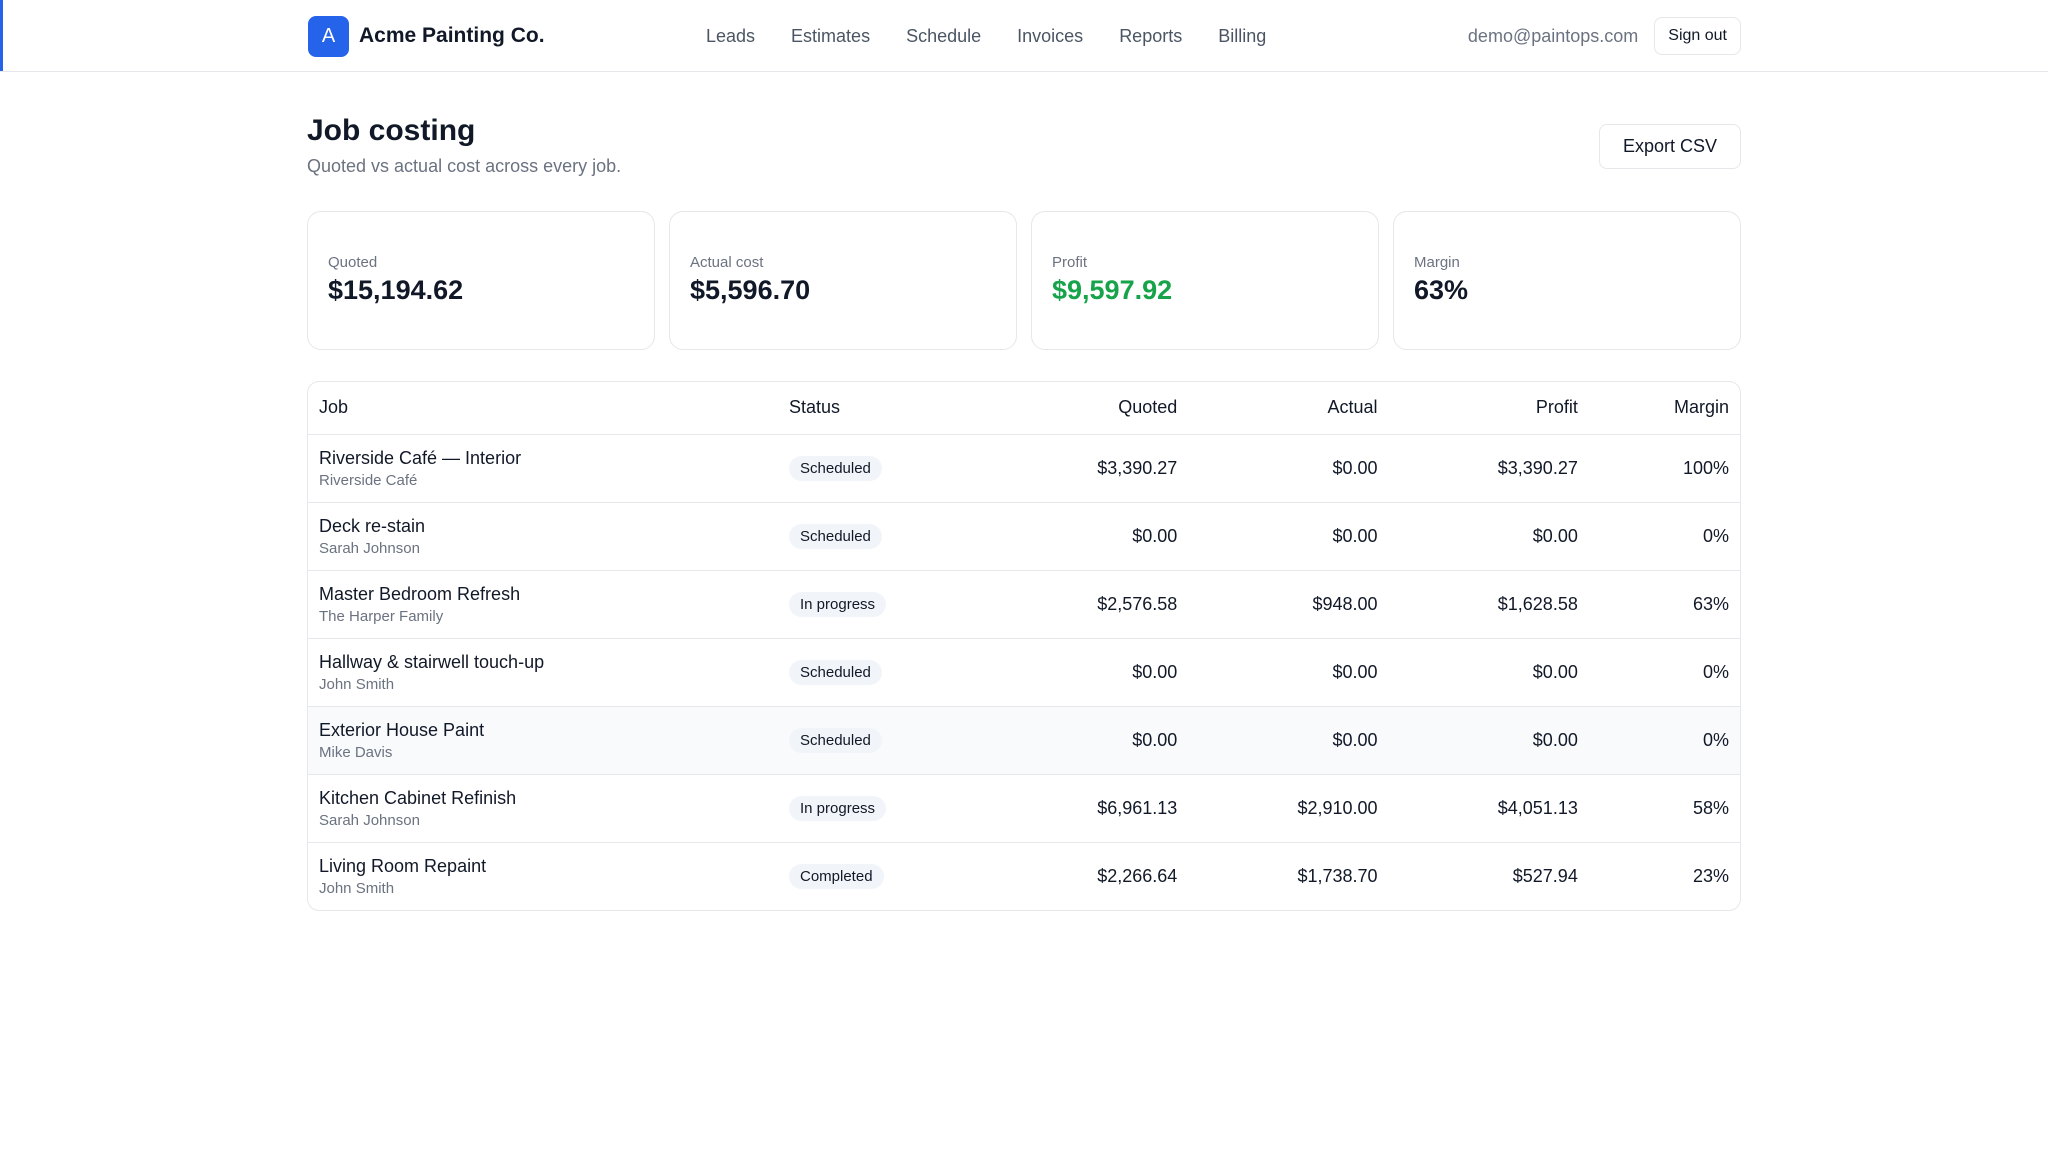  Describe the element at coordinates (1151, 35) in the screenshot. I see `nav-reports: Reports` at that location.